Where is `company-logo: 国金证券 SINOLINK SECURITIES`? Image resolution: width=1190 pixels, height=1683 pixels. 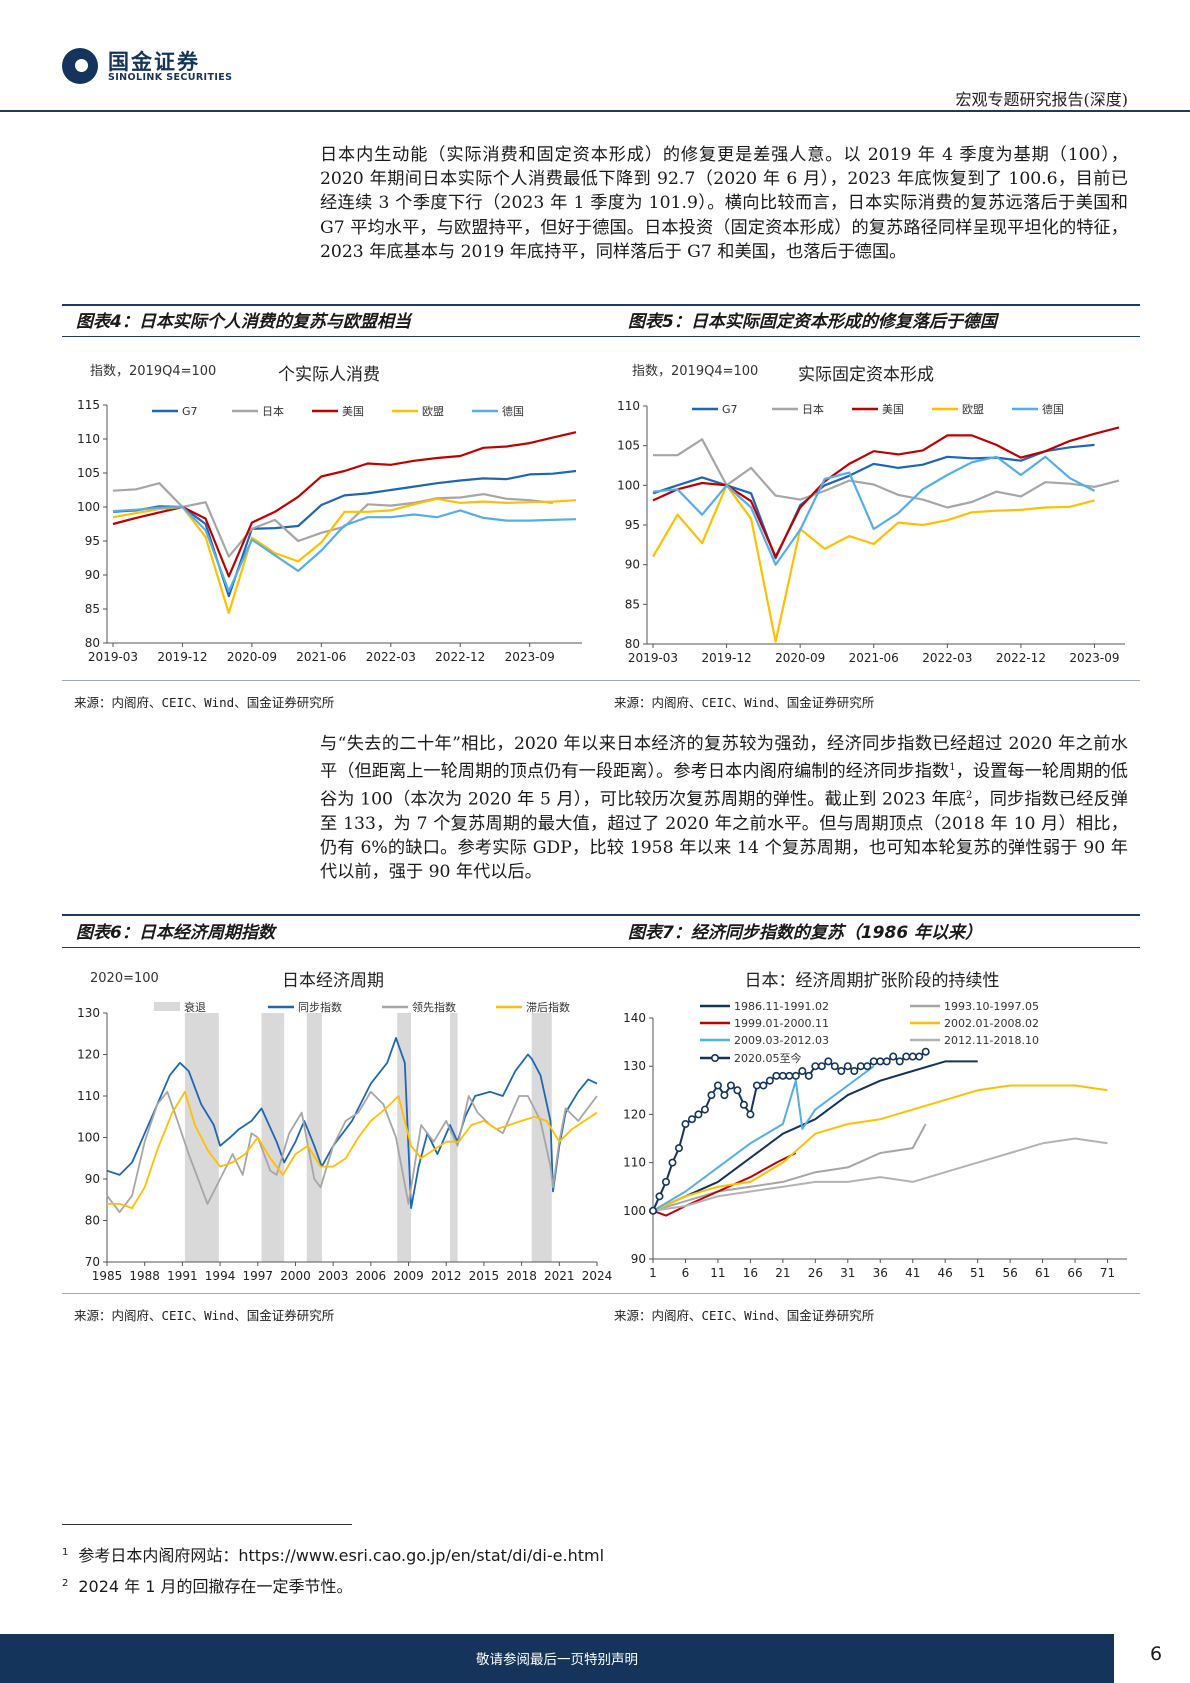 company-logo: 国金证券 SINOLINK SECURITIES is located at coordinates (152, 67).